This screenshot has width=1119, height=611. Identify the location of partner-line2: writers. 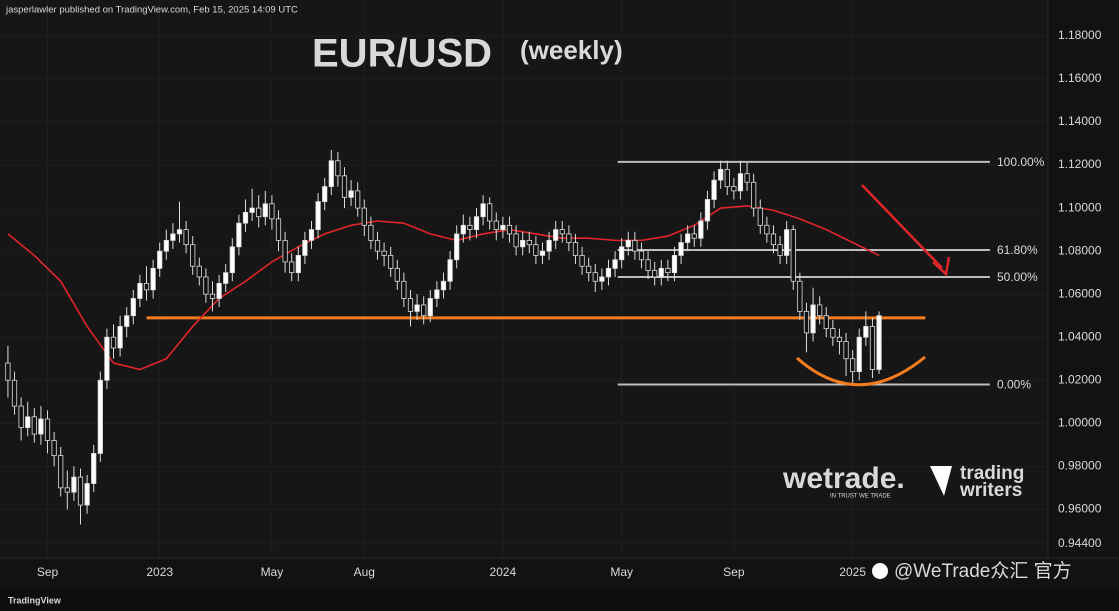
(990, 490).